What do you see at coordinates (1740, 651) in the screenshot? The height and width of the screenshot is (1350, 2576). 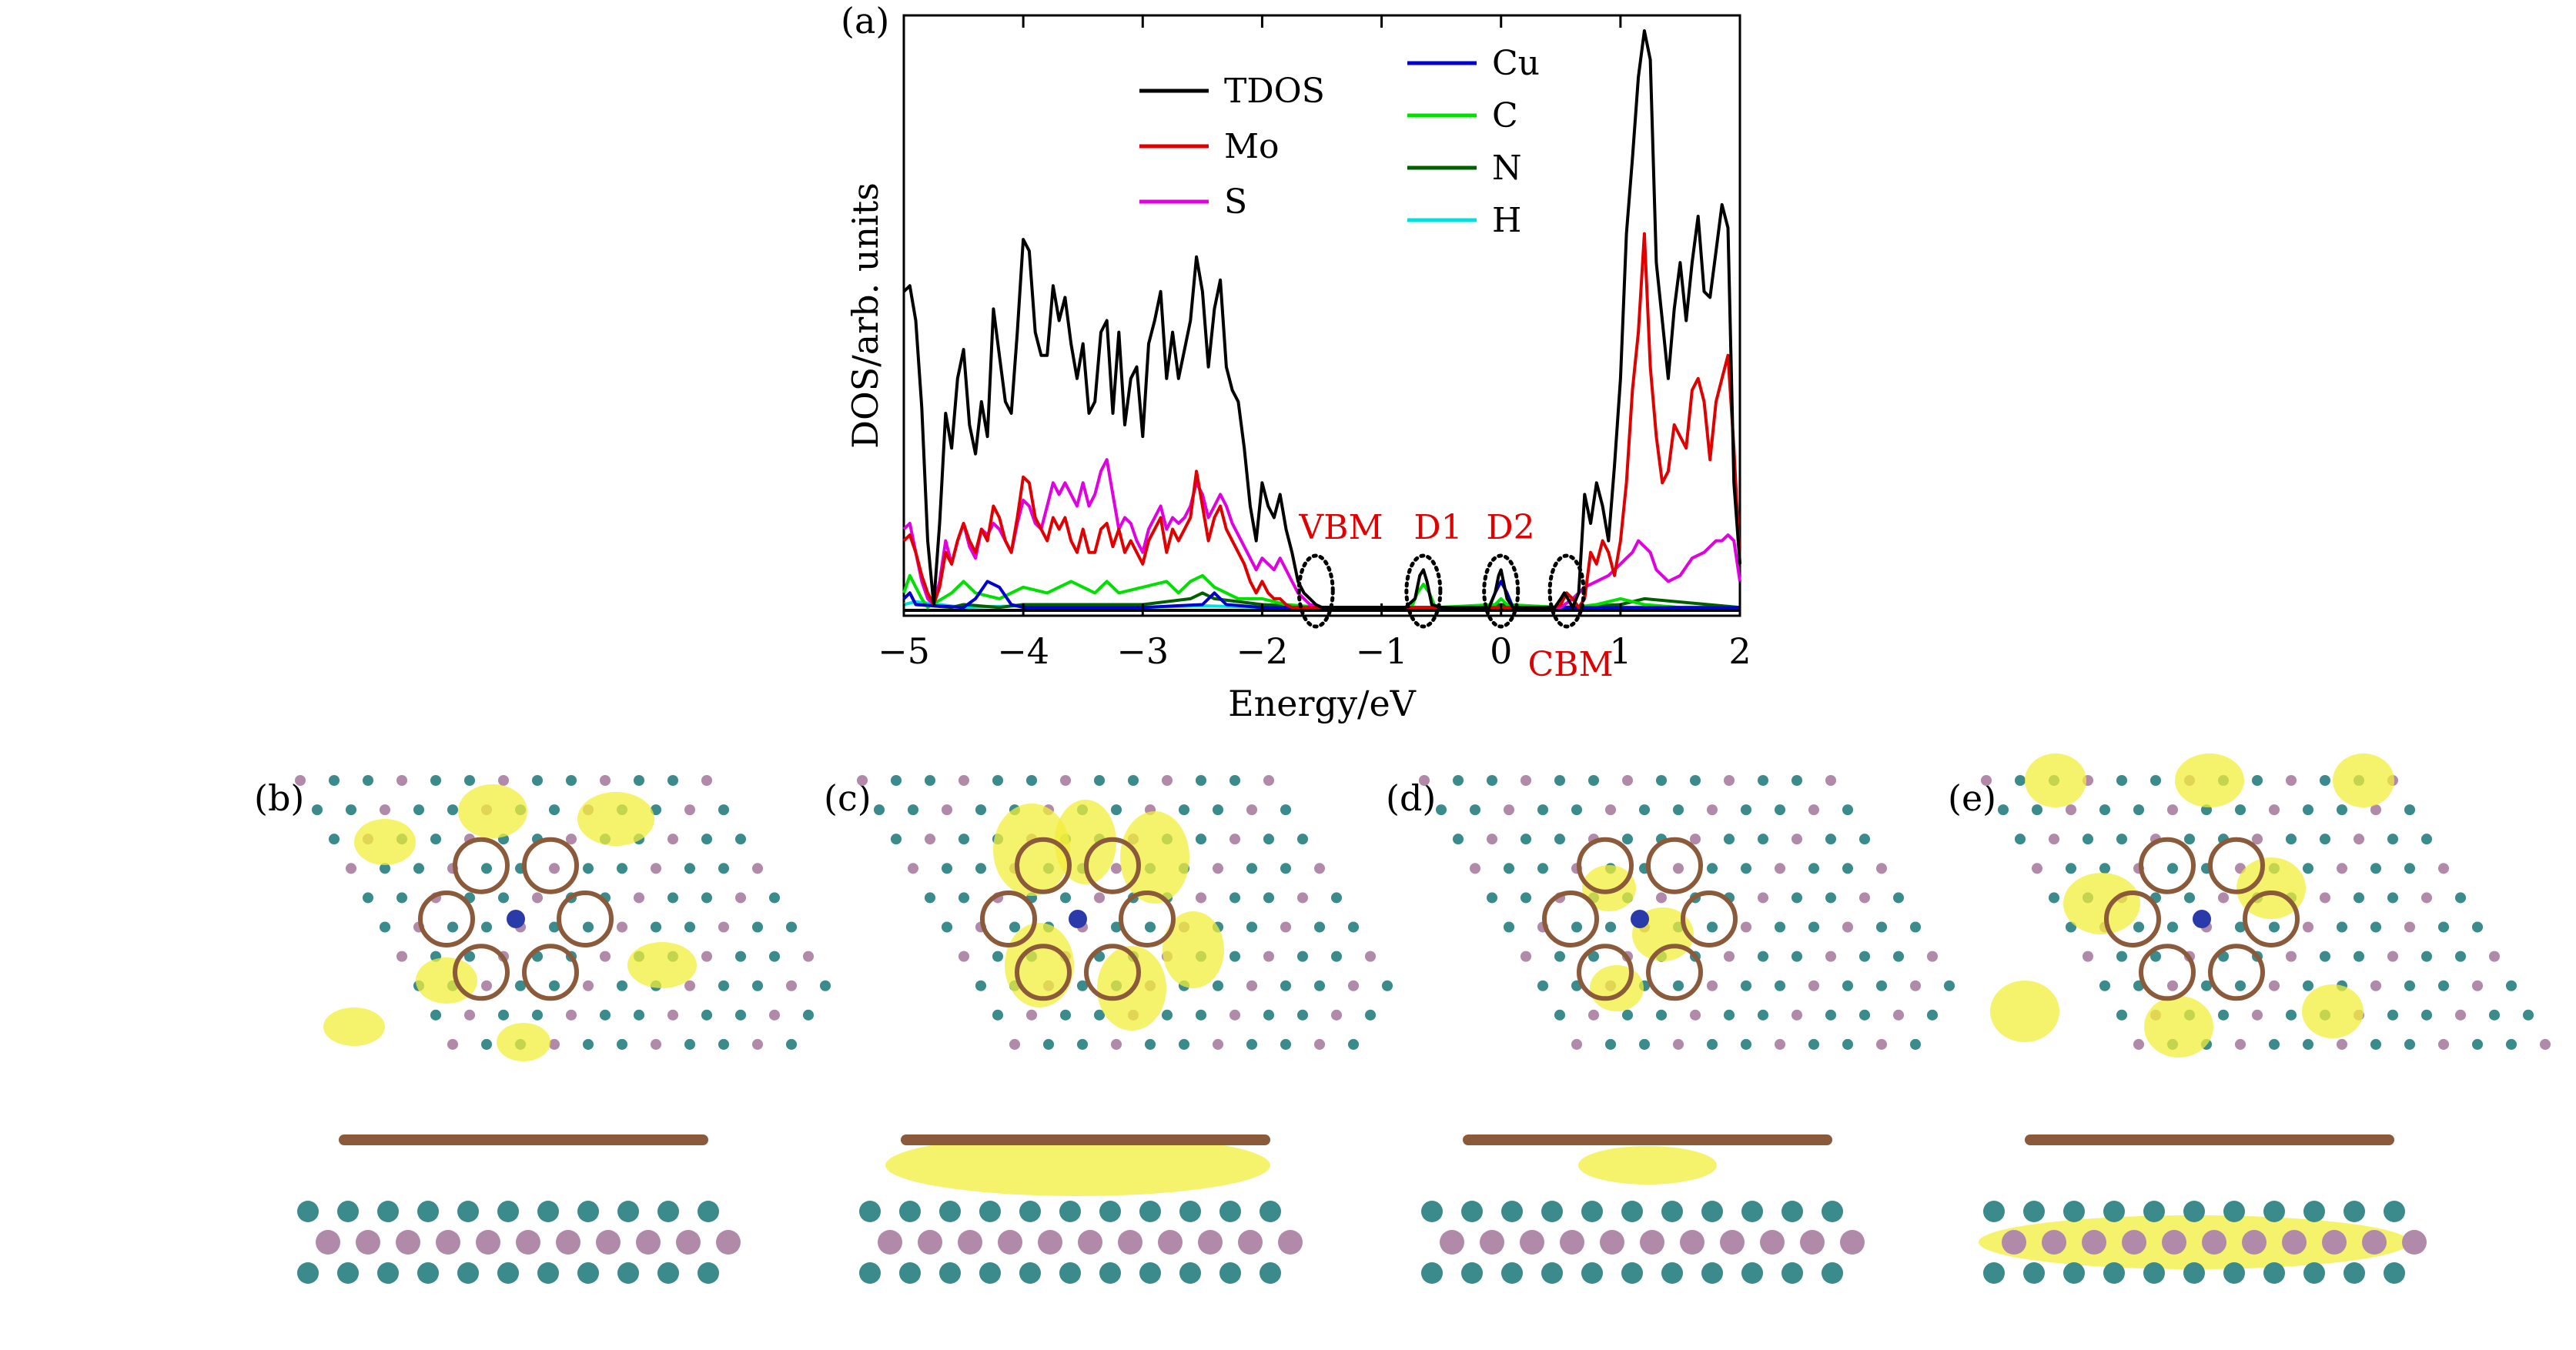 I see `x-tick-label: 2` at bounding box center [1740, 651].